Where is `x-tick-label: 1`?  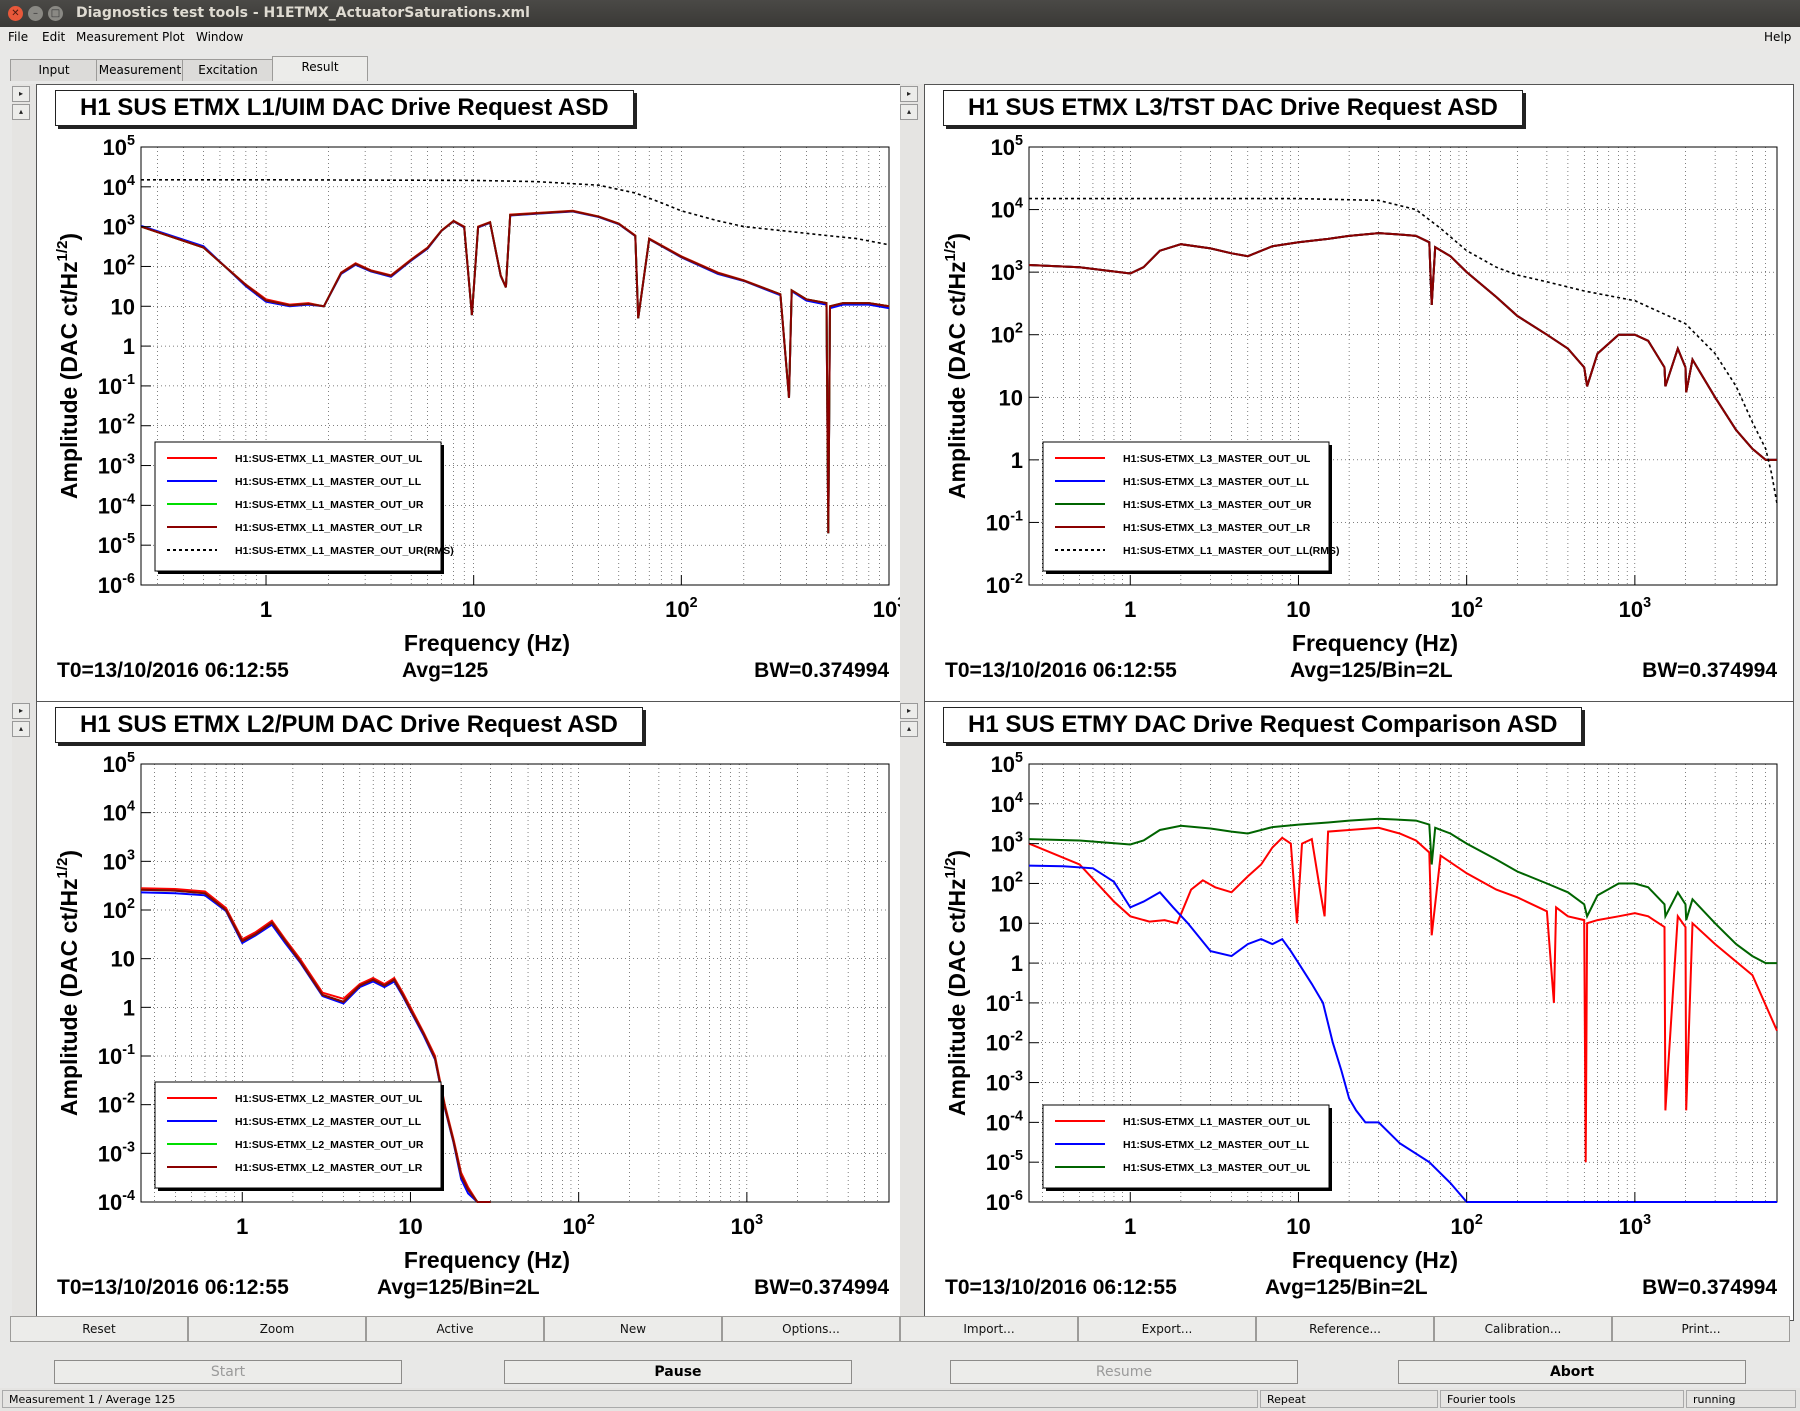 x-tick-label: 1 is located at coordinates (1130, 609).